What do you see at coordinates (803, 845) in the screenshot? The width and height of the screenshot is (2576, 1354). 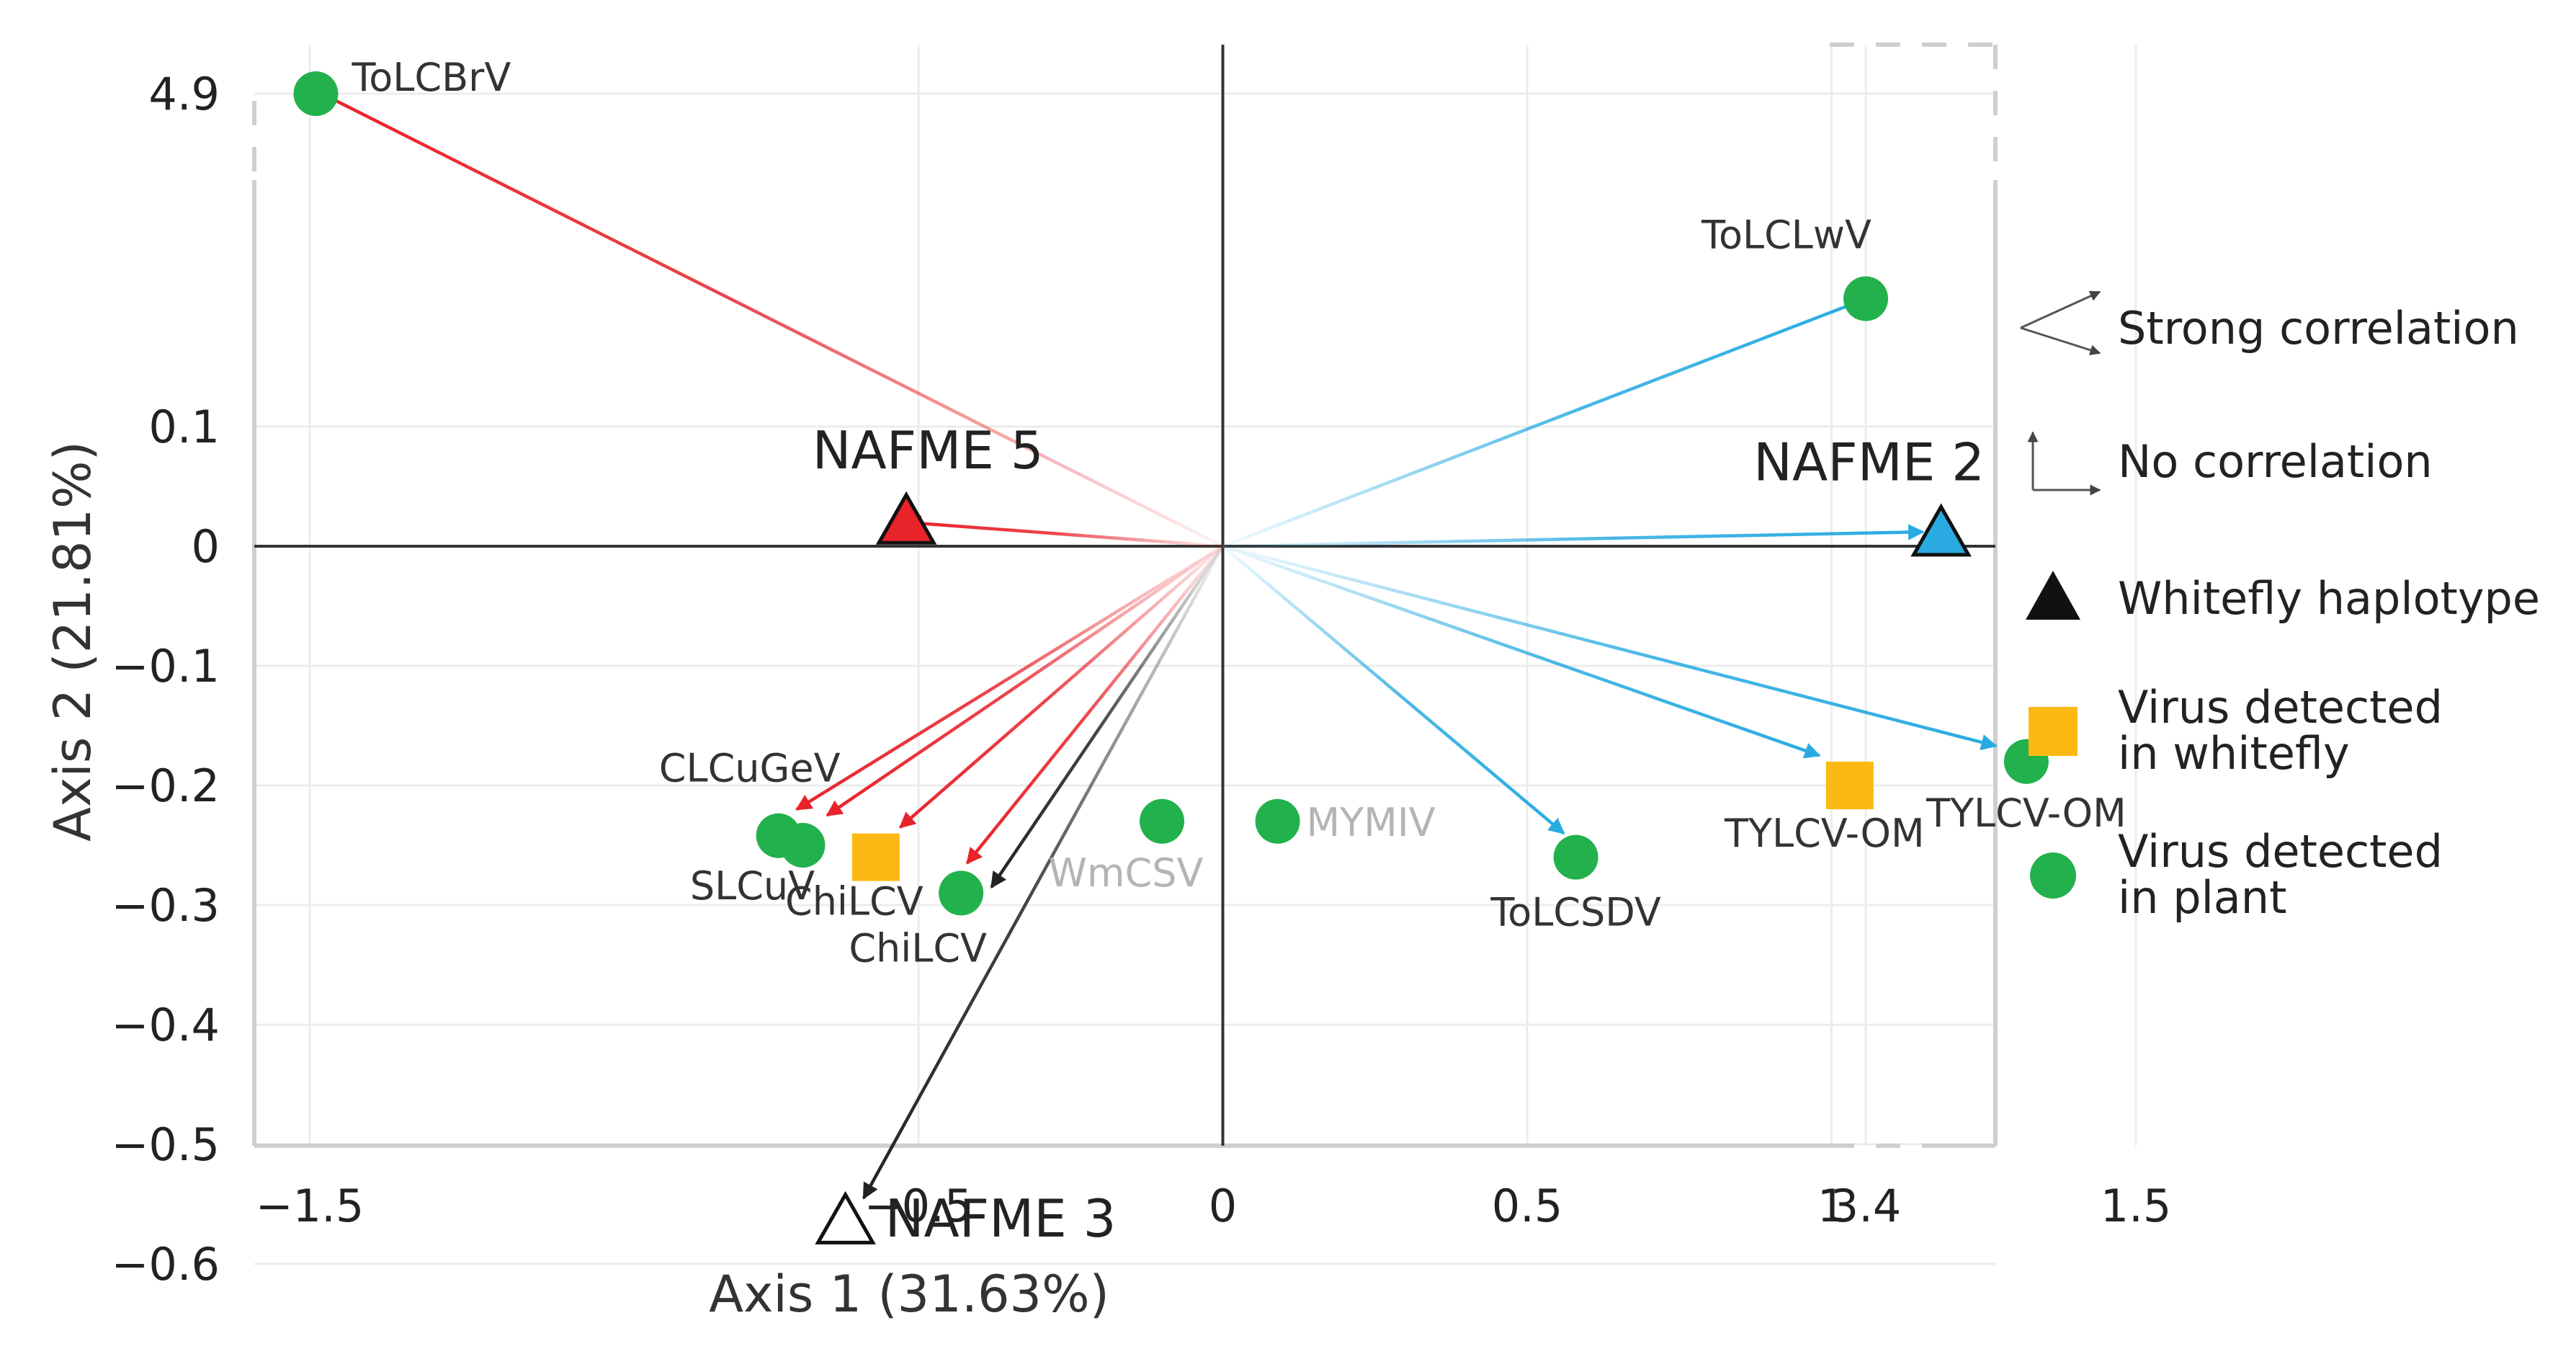 I see `plant-virus-point-slcuv` at bounding box center [803, 845].